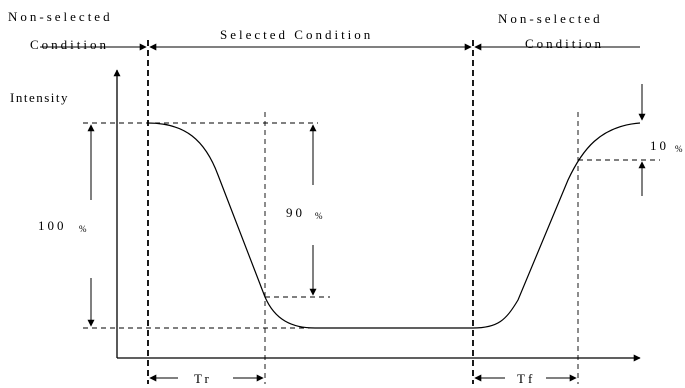  What do you see at coordinates (295, 212) in the screenshot?
I see `magnitude-90-value: 90` at bounding box center [295, 212].